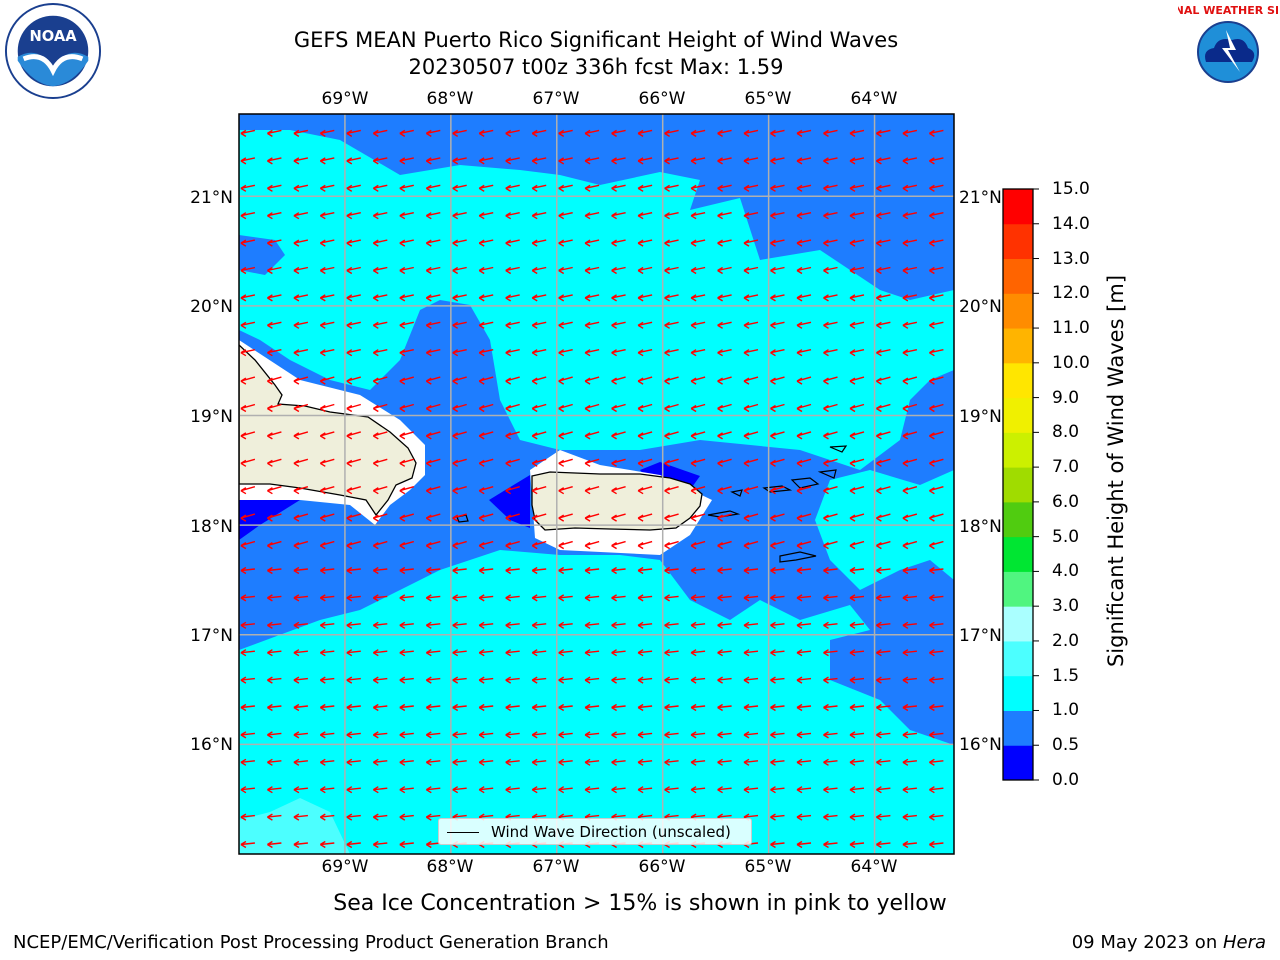 The height and width of the screenshot is (960, 1280). Describe the element at coordinates (211, 636) in the screenshot. I see `lat-label-left-17n: 17°N` at that location.